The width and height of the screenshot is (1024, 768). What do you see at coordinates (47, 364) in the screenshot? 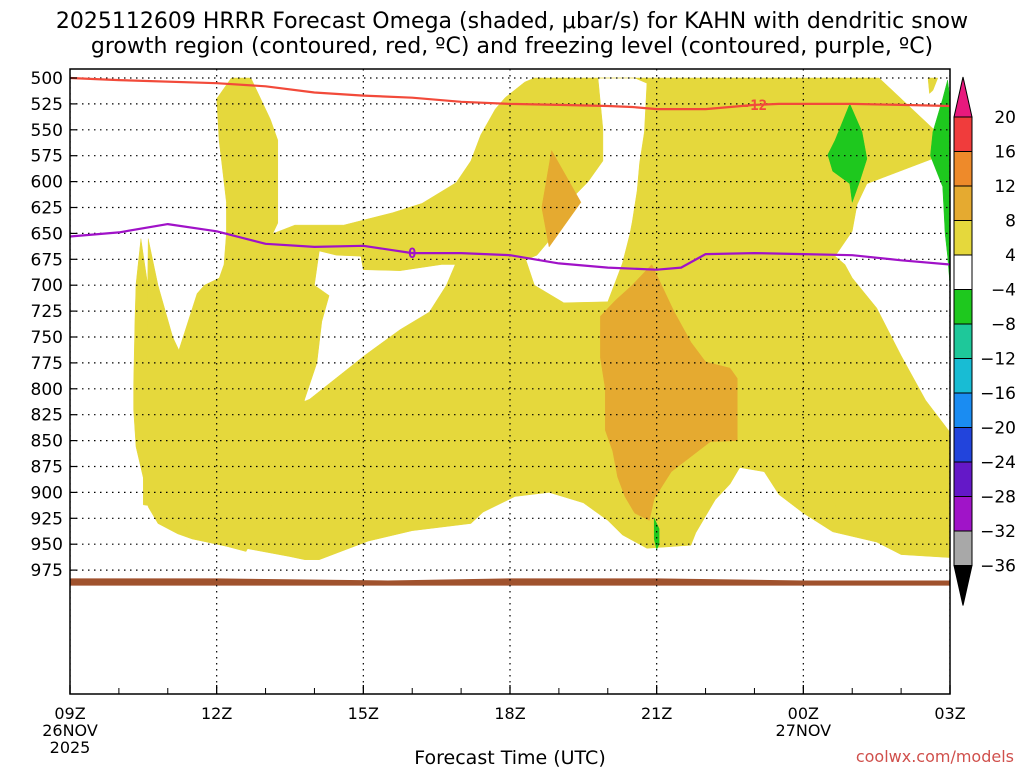
I see `y-tick-label-775: 775` at bounding box center [47, 364].